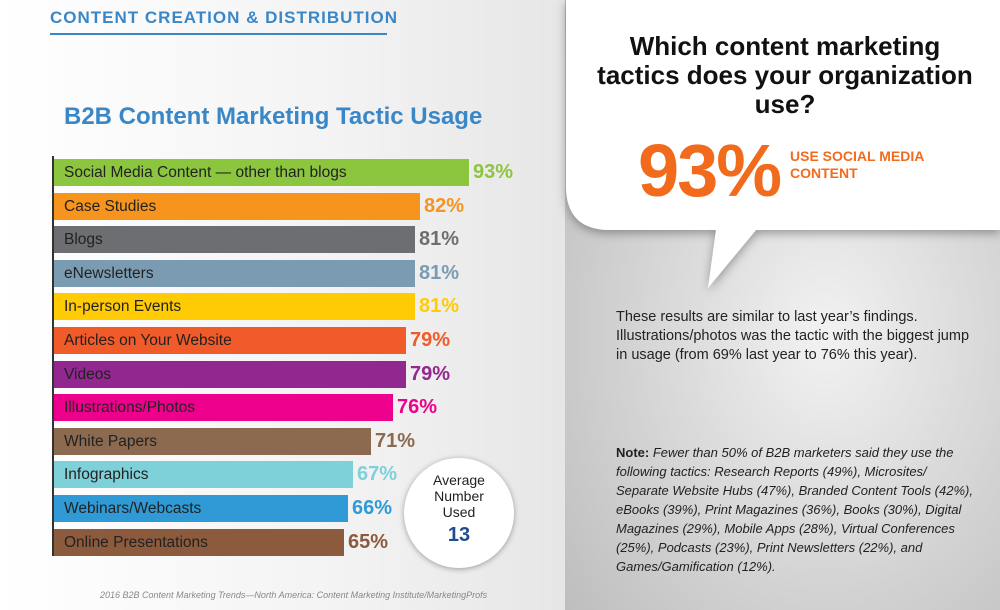 Image resolution: width=1000 pixels, height=610 pixels. What do you see at coordinates (857, 164) in the screenshot?
I see `callout-big-text: USE SOCIAL MEDIA CONTENT` at bounding box center [857, 164].